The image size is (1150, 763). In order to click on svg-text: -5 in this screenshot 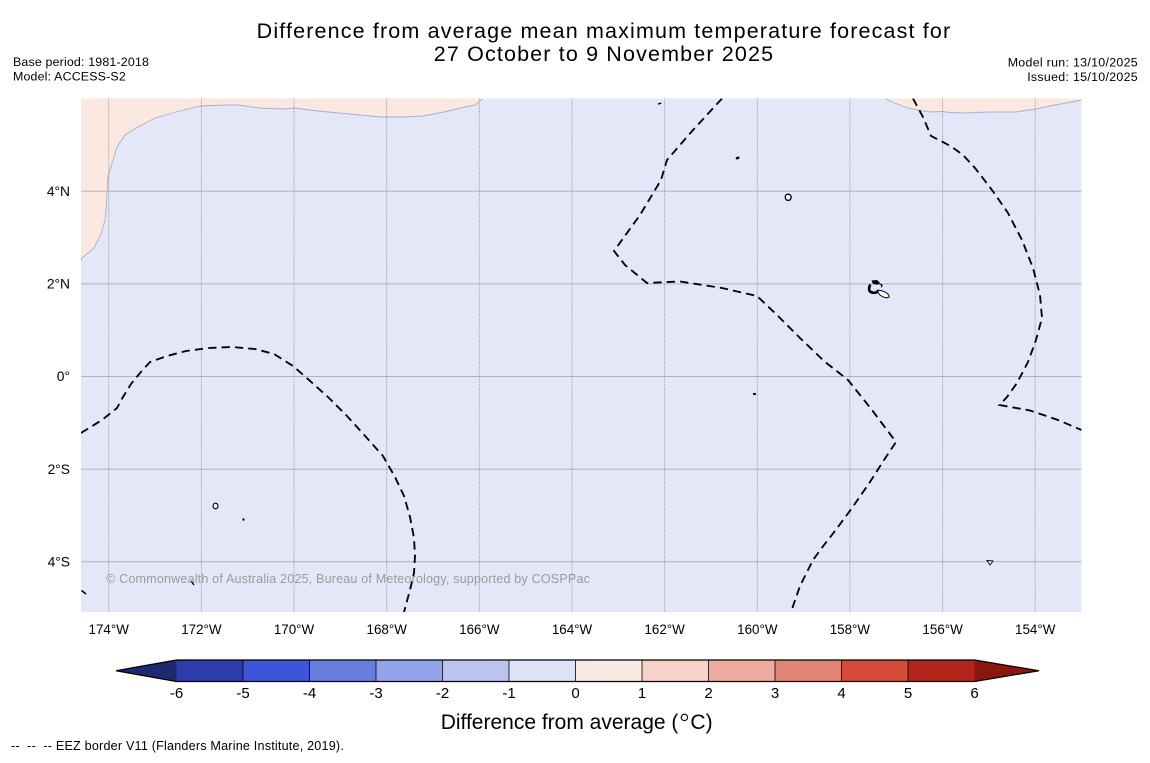, I will do `click(242, 693)`.